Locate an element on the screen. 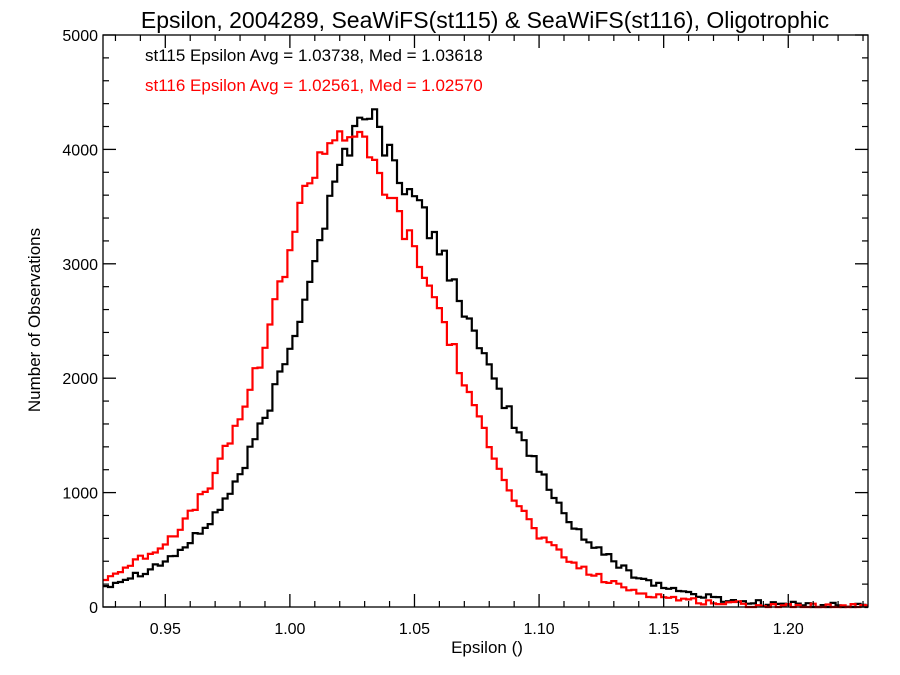 The image size is (900, 675). y-tick-label: 0 is located at coordinates (93, 608).